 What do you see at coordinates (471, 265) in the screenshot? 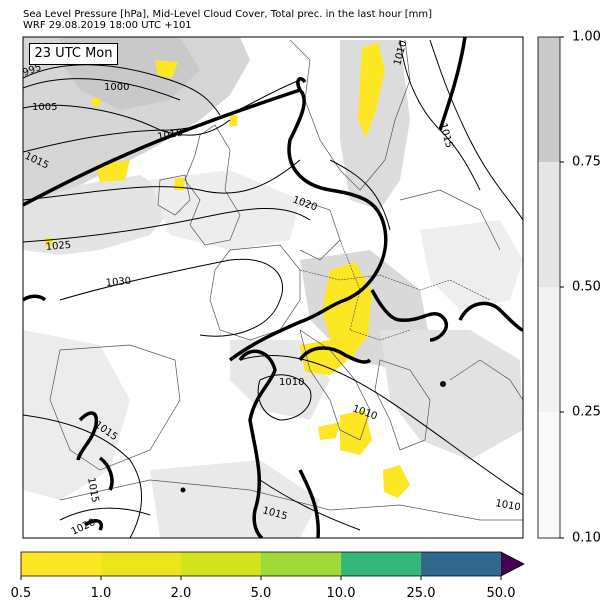
I see `cloud-area-east-europe` at bounding box center [471, 265].